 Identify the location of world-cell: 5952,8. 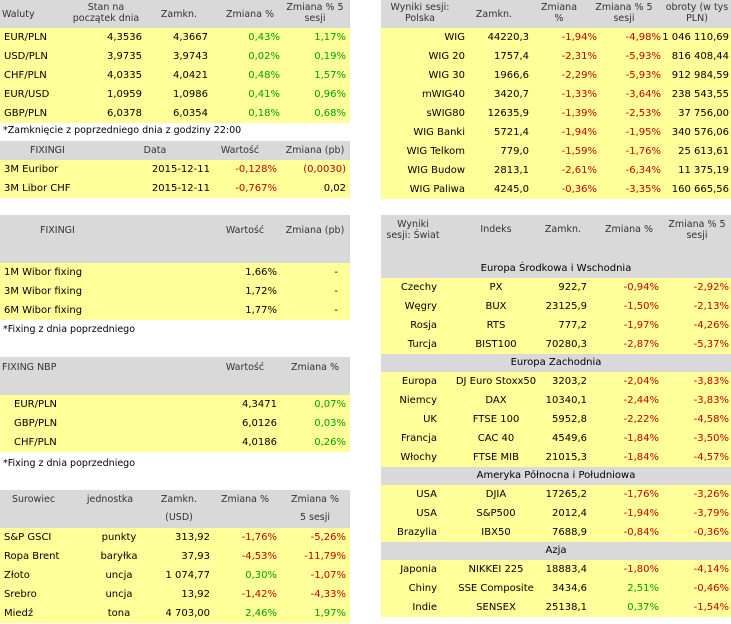
(569, 419).